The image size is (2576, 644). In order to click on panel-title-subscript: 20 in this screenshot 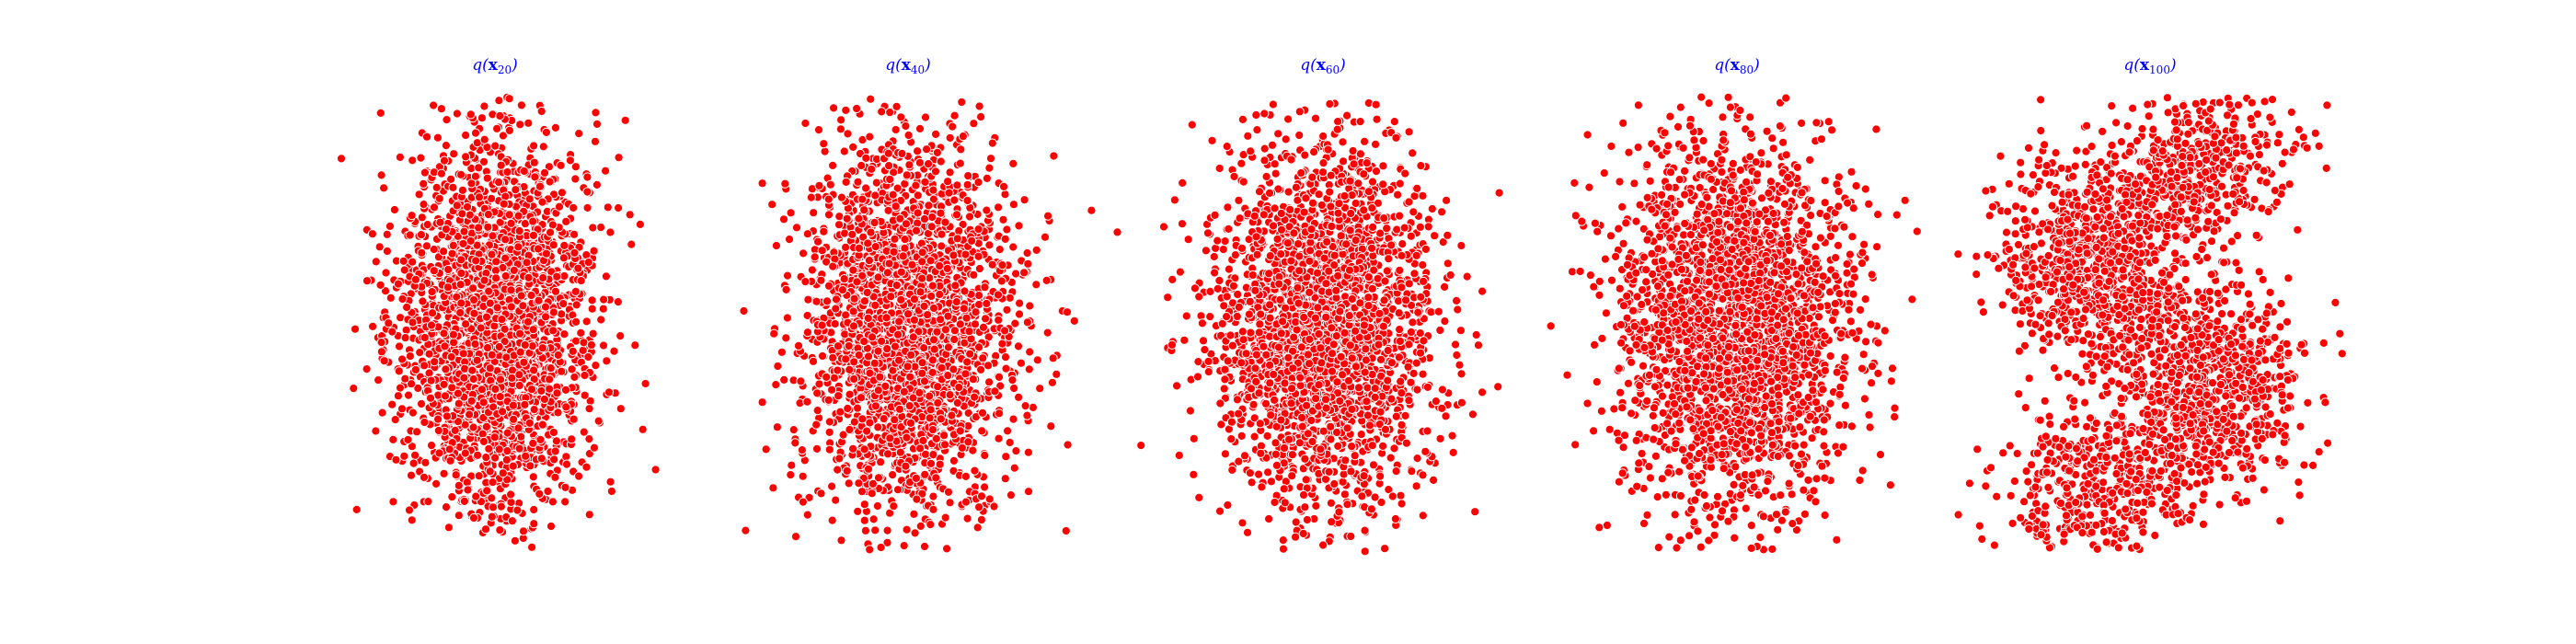, I will do `click(505, 69)`.